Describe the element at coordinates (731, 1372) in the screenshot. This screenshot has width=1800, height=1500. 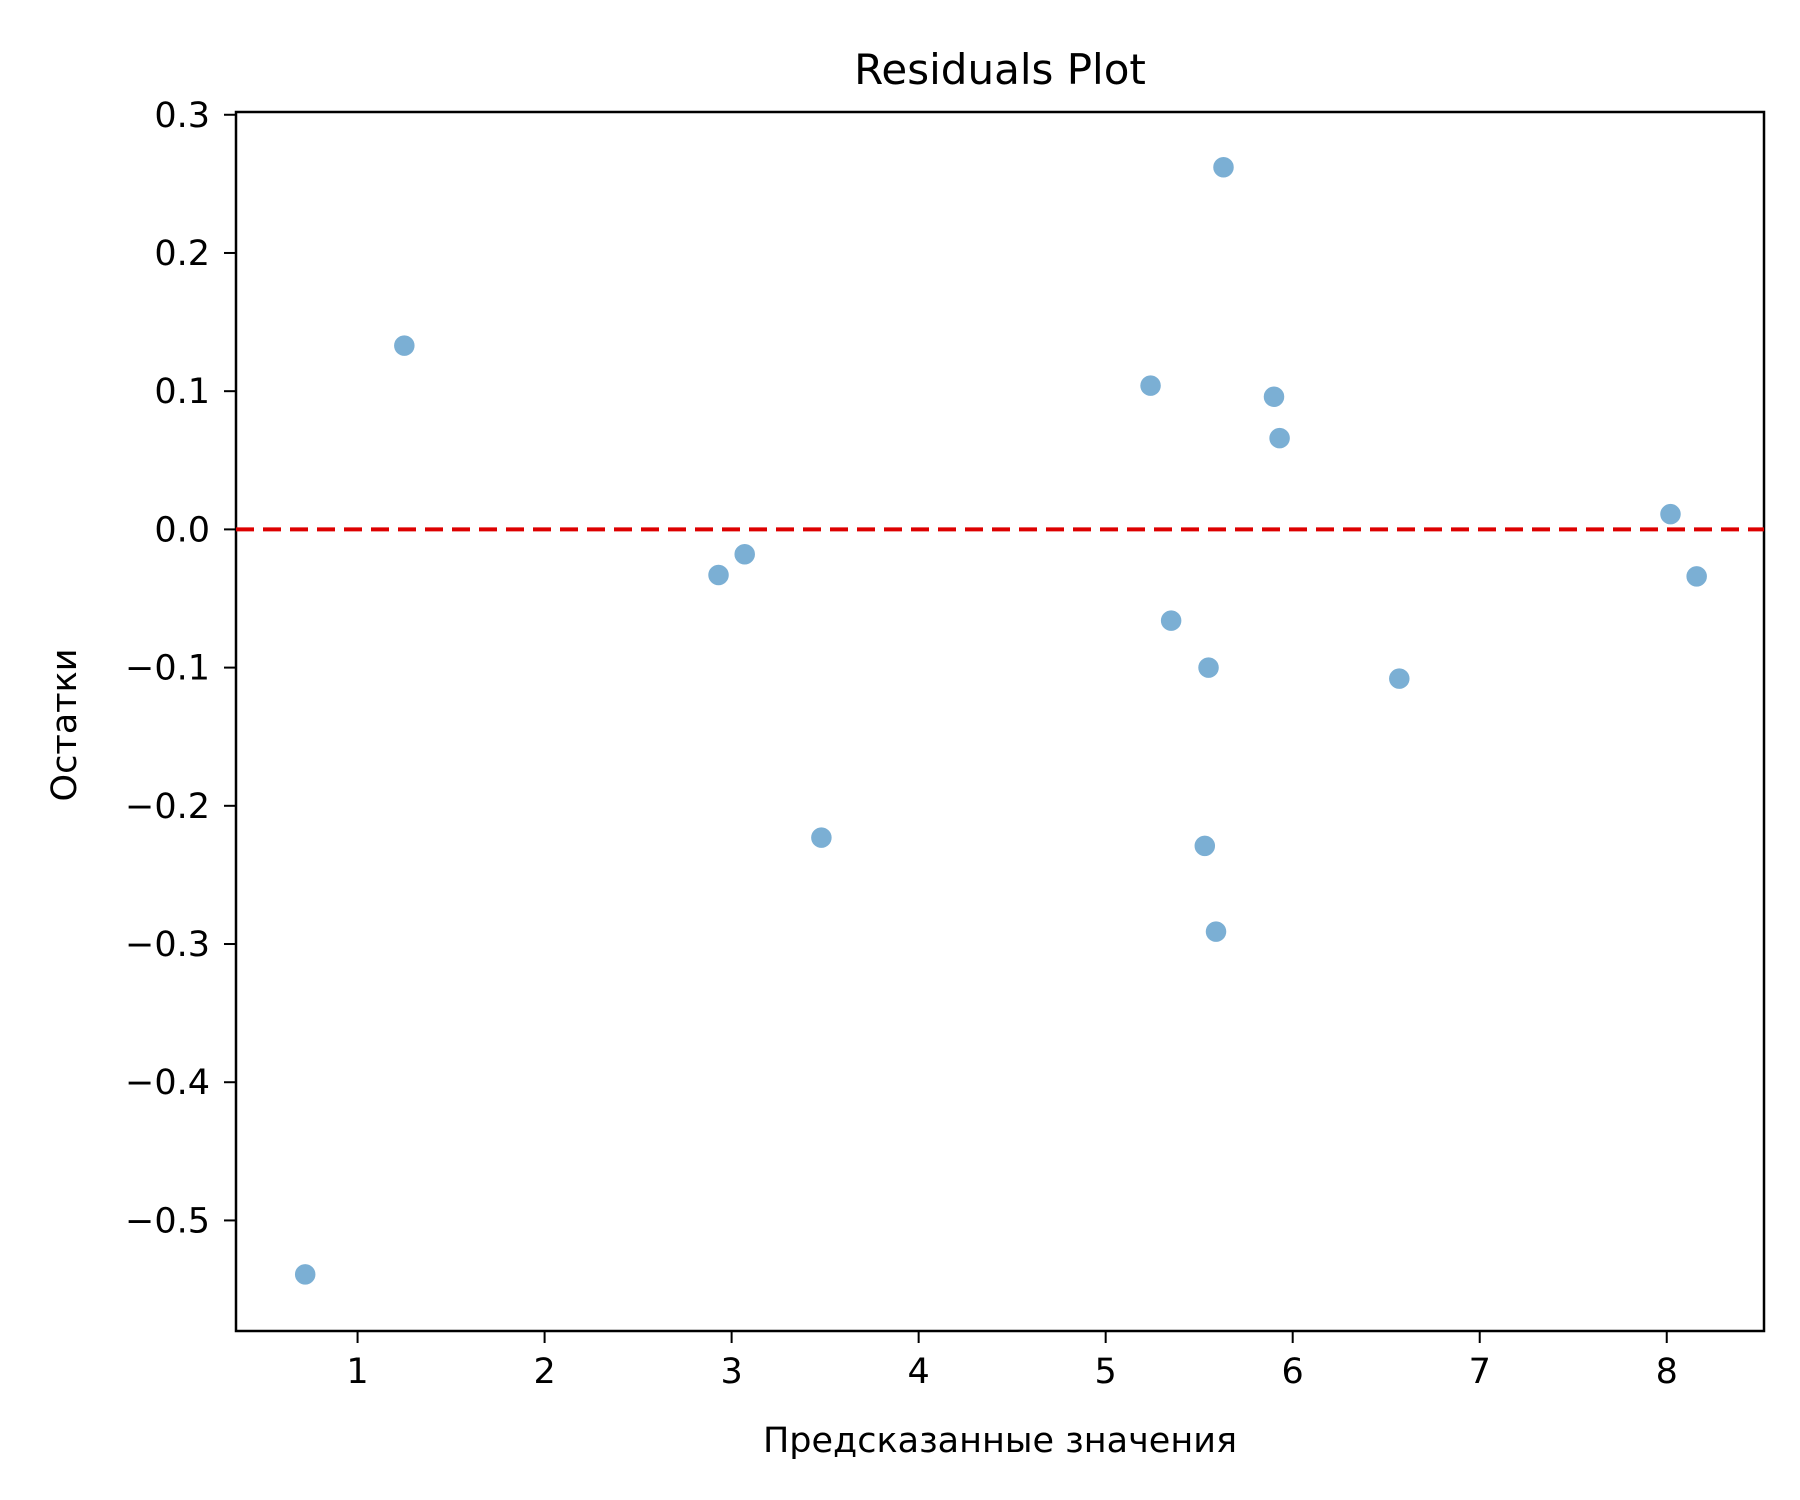
I see `x-tick-label: 3` at that location.